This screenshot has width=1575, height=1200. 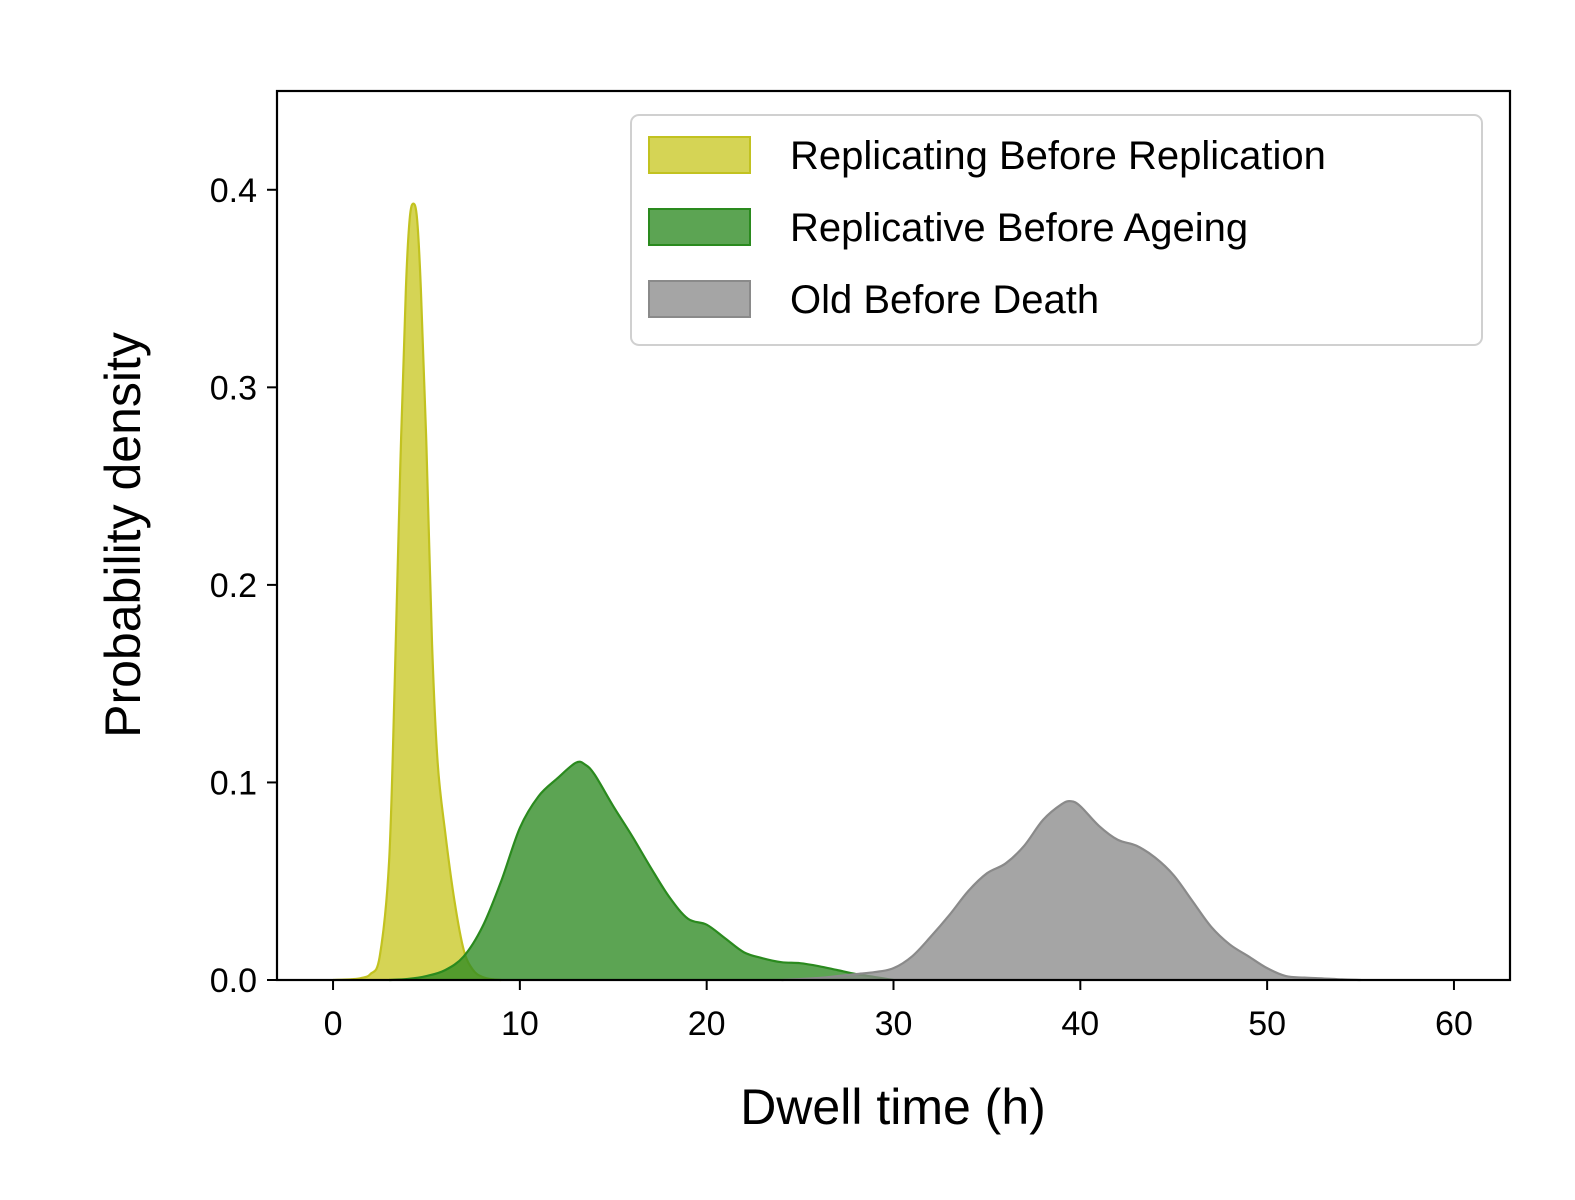 I want to click on x-tick-label: 60, so click(x=1454, y=1024).